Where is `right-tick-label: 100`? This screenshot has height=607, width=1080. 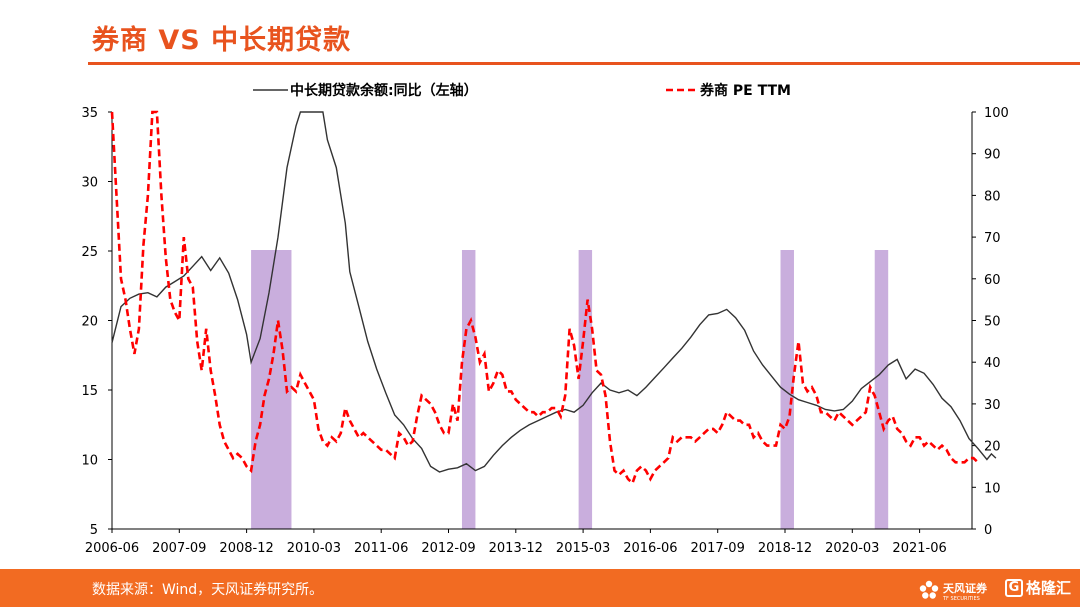
right-tick-label: 100 is located at coordinates (996, 113).